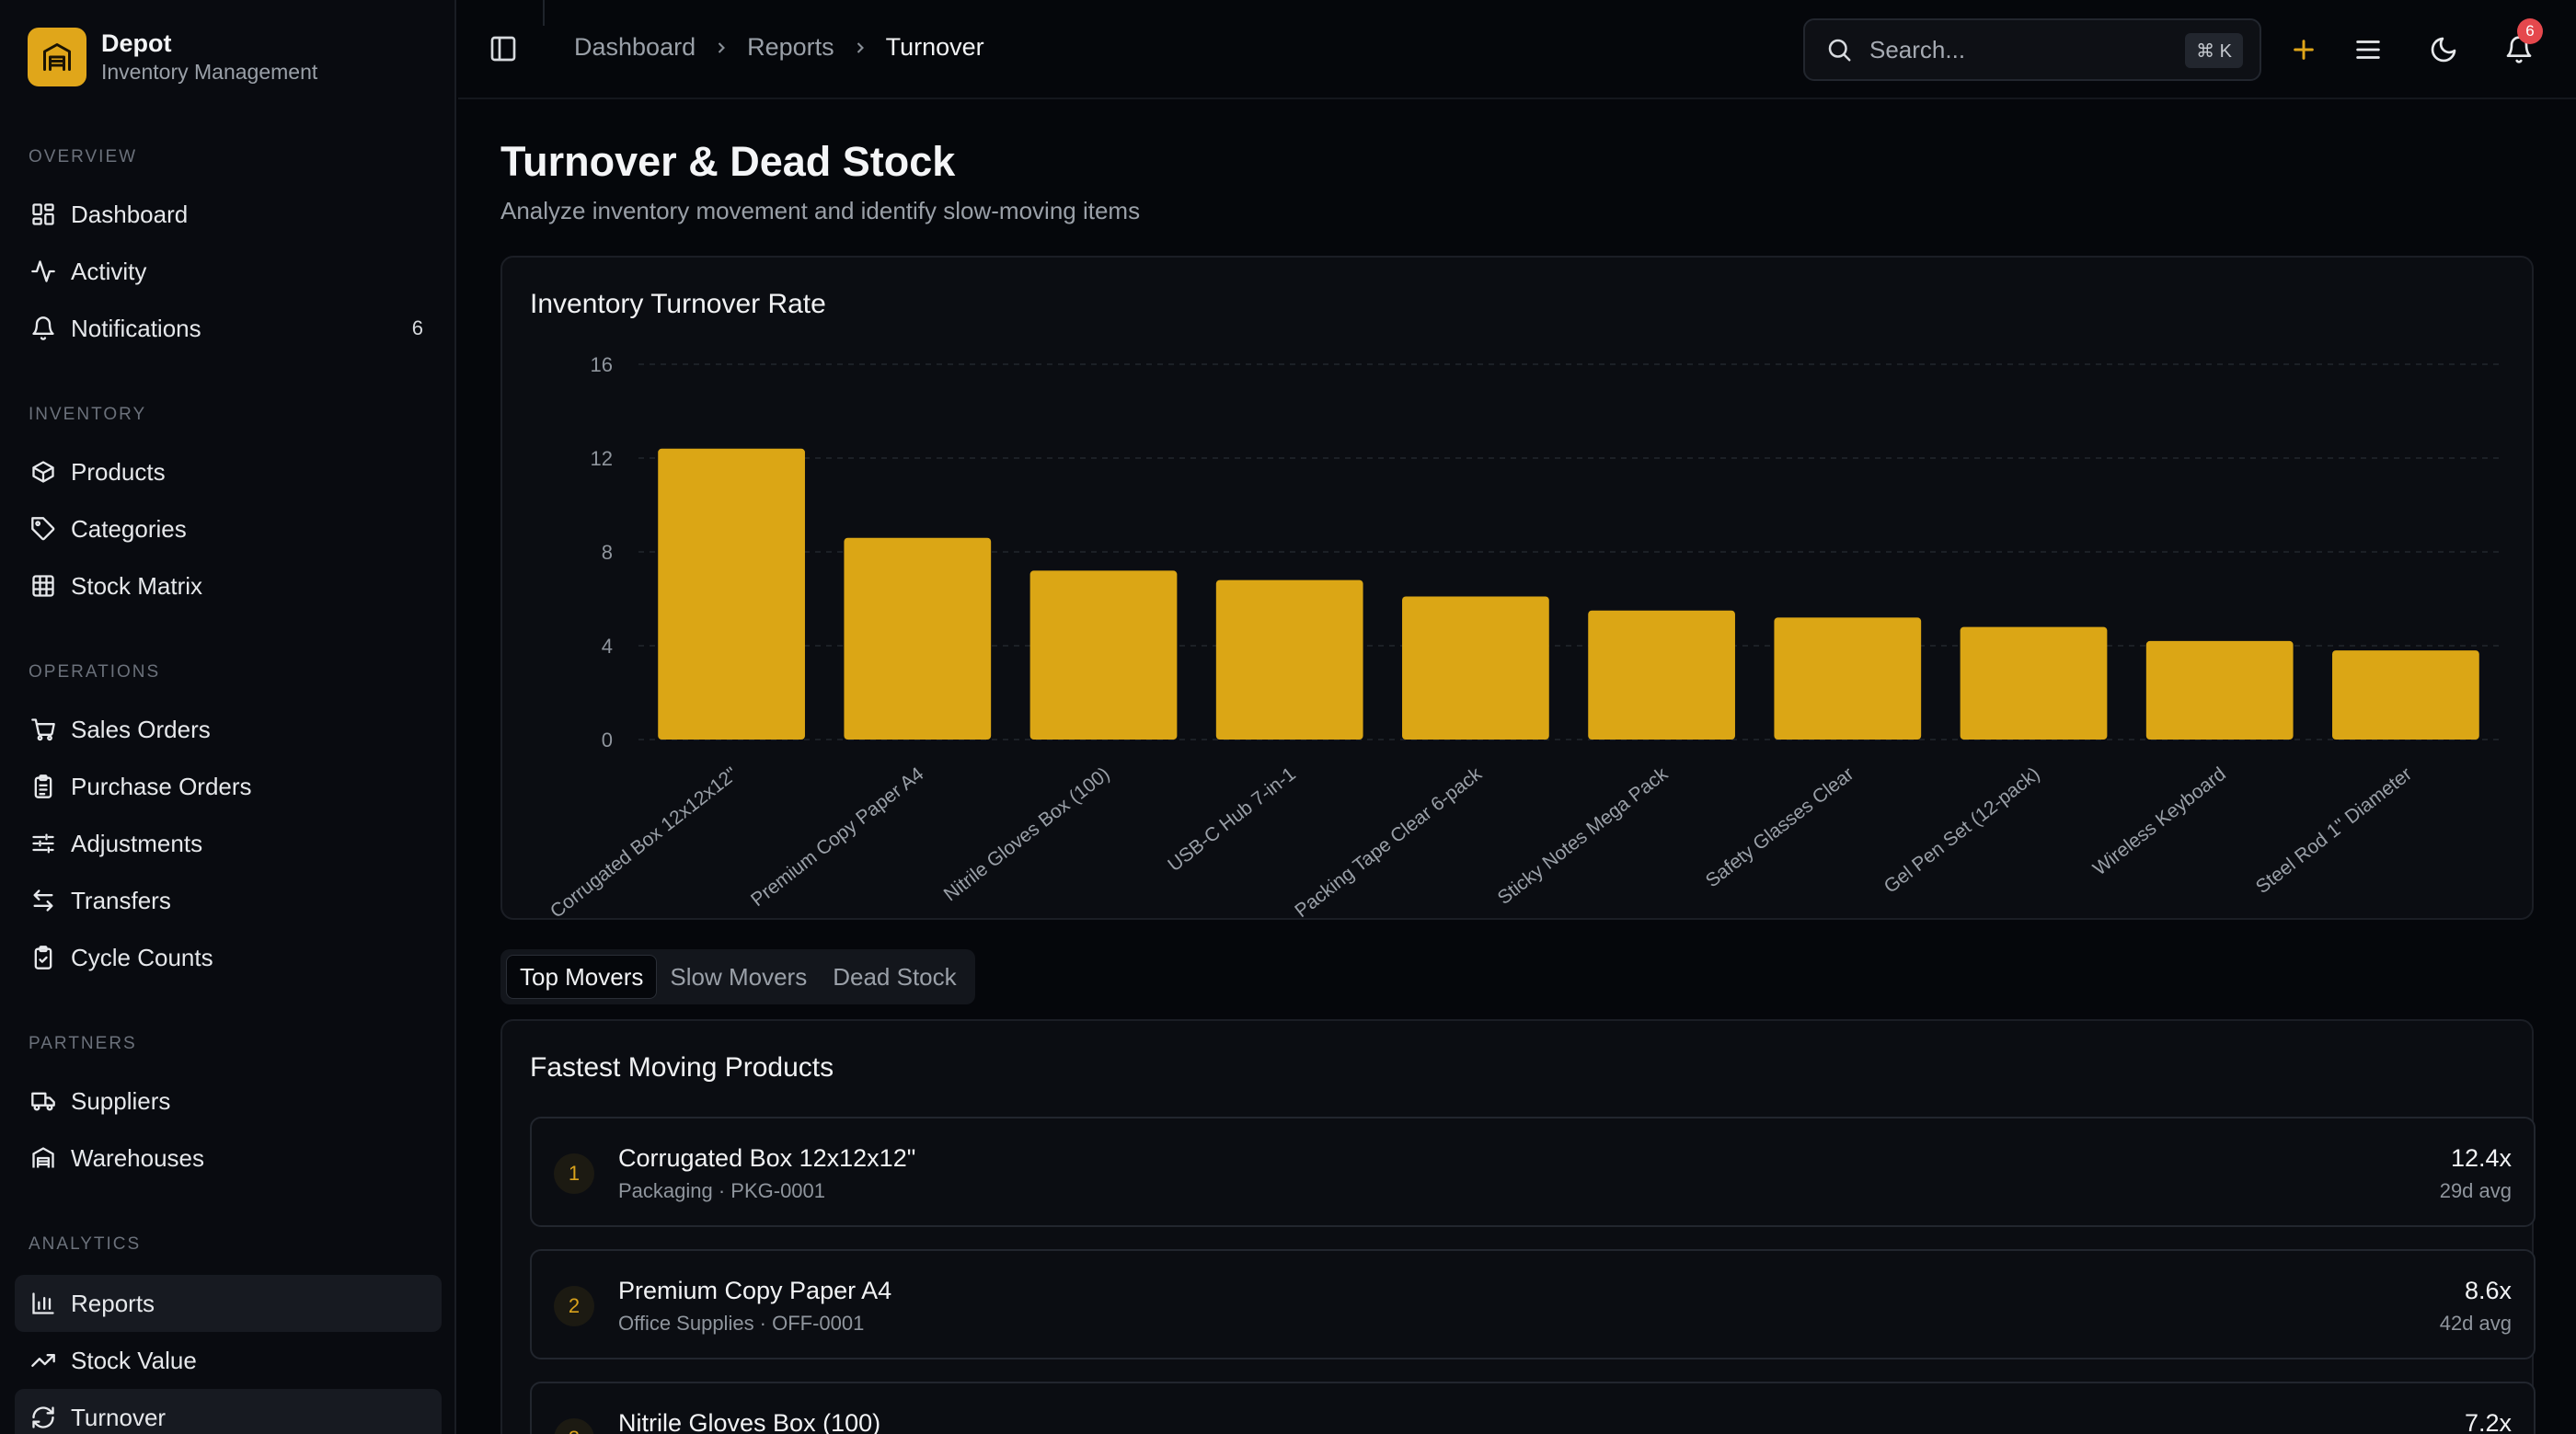 This screenshot has width=2576, height=1434. Describe the element at coordinates (574, 1173) in the screenshot. I see `rank-badge: 1` at that location.